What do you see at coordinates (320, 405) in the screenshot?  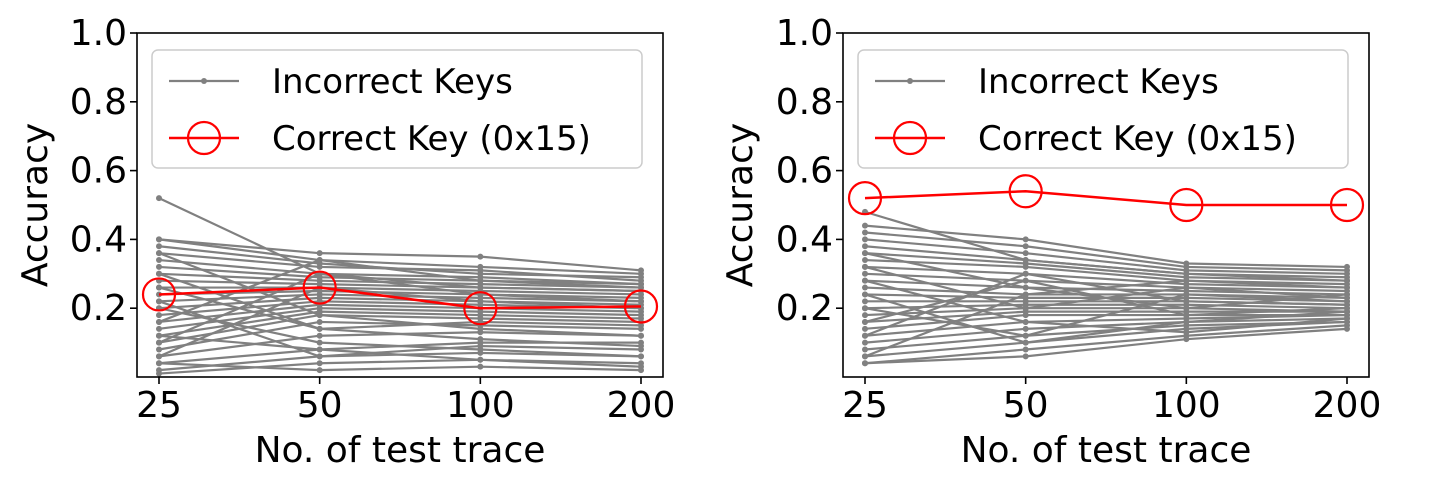 I see `x-tick-label: 50` at bounding box center [320, 405].